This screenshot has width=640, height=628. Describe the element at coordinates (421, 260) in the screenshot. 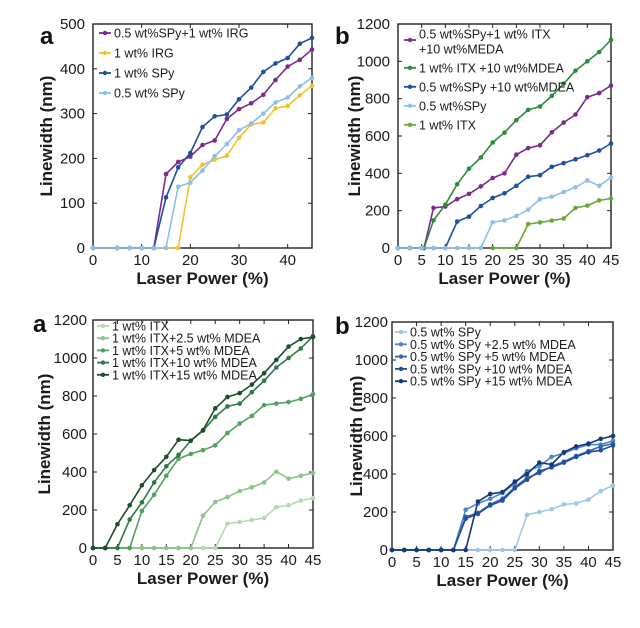

I see `x-tick-label: 5` at that location.